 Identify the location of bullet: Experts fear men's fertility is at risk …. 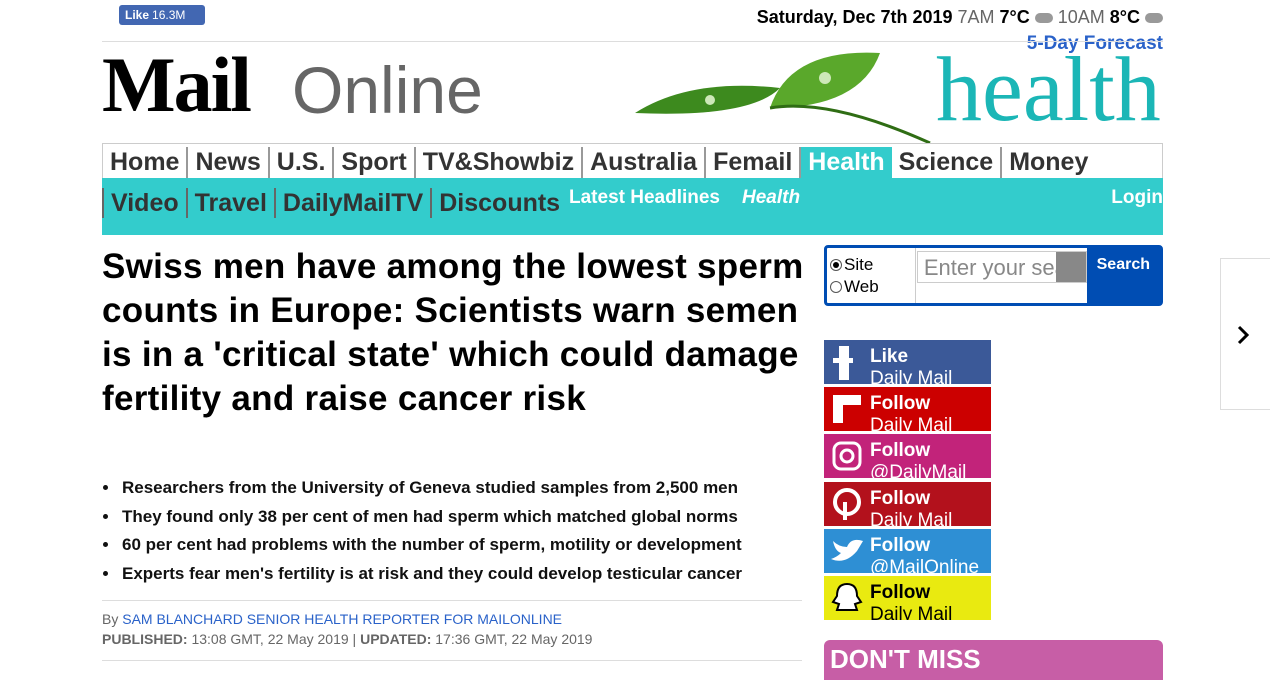
(431, 574).